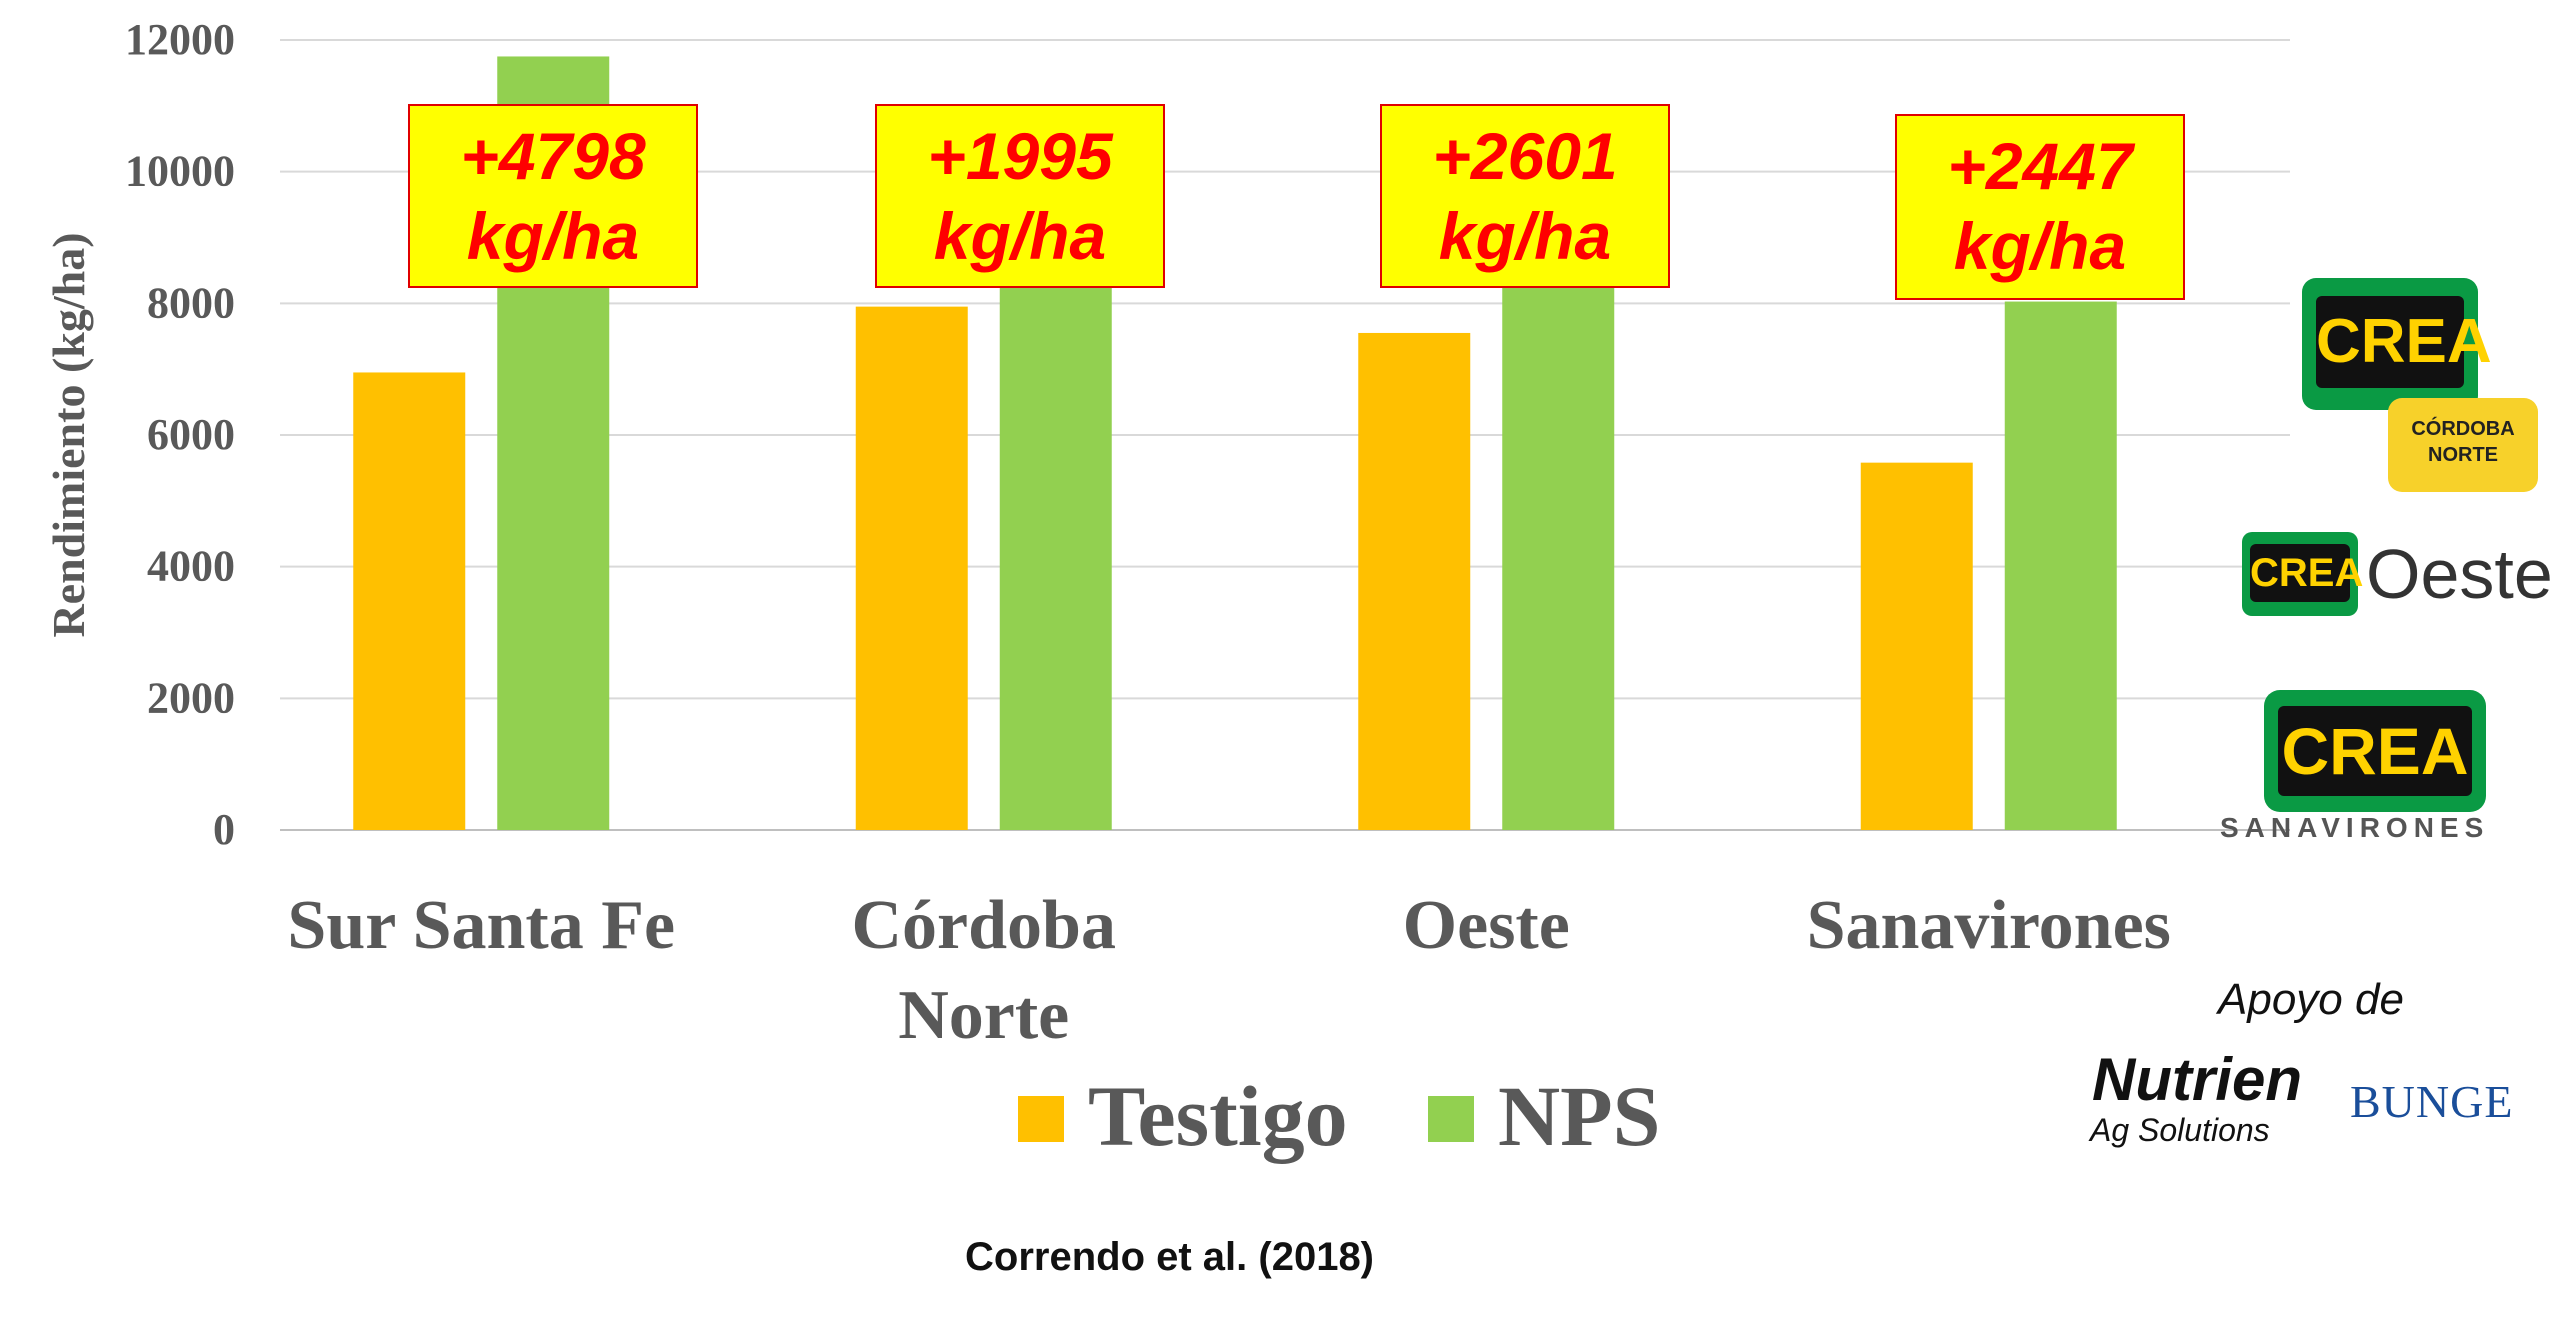 This screenshot has height=1319, width=2560. What do you see at coordinates (191, 302) in the screenshot?
I see `y-tick-label: 8000` at bounding box center [191, 302].